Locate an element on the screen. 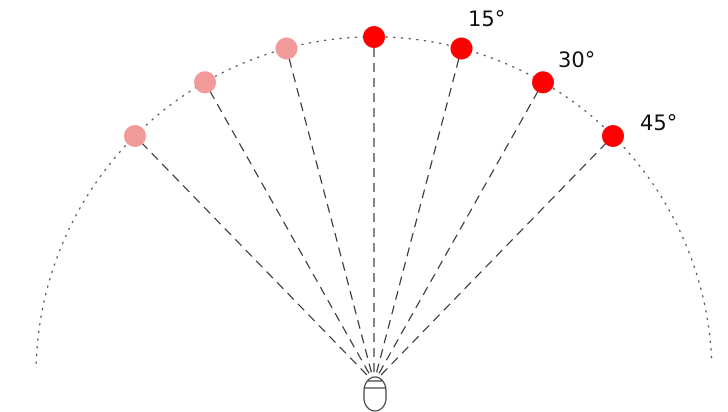 The height and width of the screenshot is (412, 728). head-outline is located at coordinates (375, 394).